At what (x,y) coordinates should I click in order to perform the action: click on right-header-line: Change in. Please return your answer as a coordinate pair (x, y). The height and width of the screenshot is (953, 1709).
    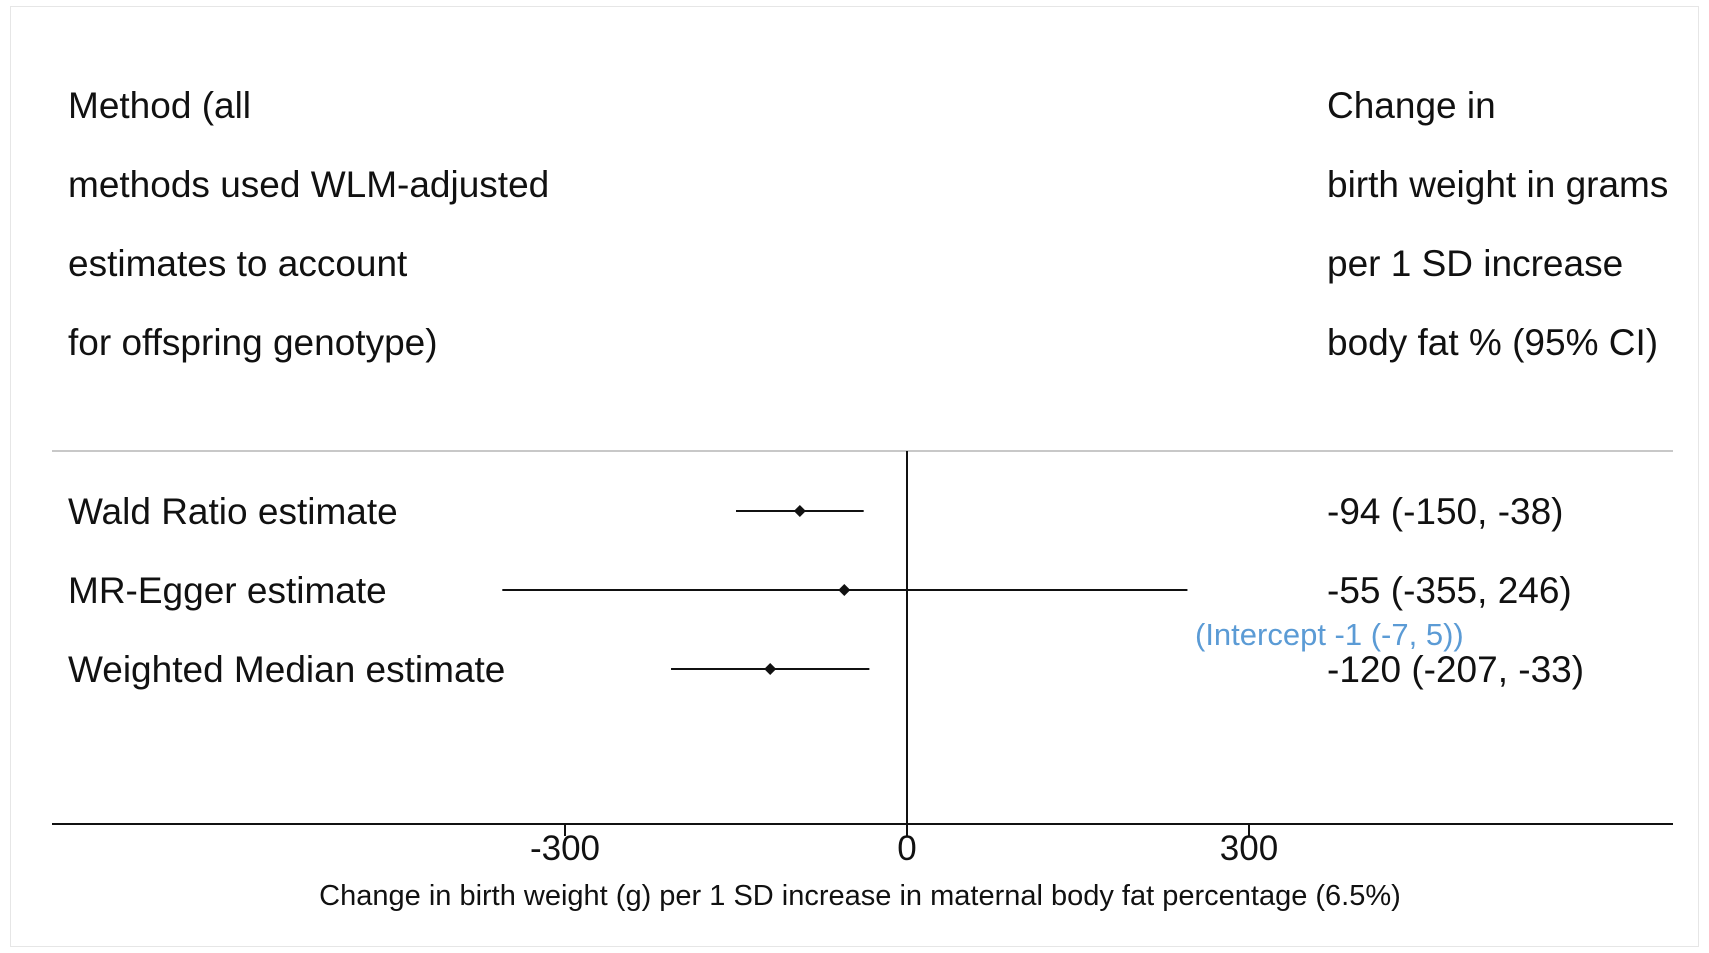
    Looking at the image, I should click on (1411, 105).